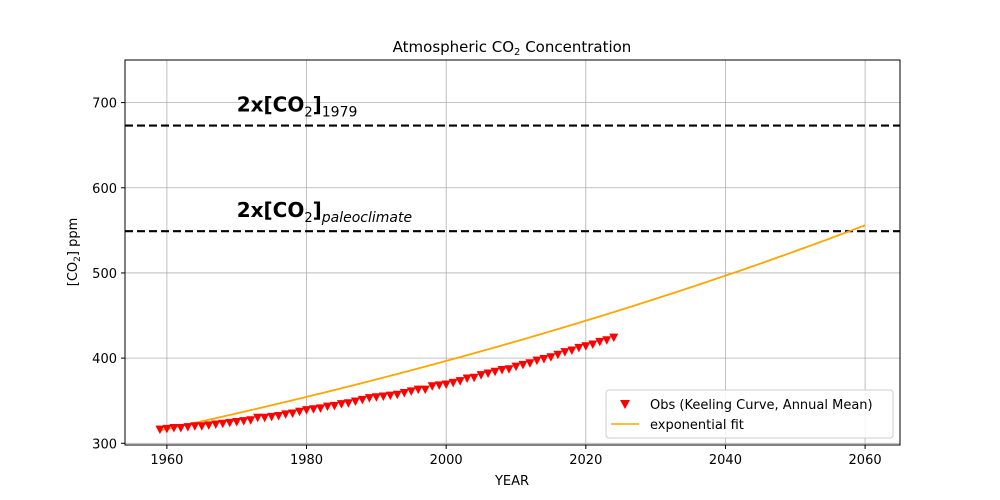 The image size is (1000, 500). I want to click on reference-line-label: 2x[CO2]1979, so click(297, 107).